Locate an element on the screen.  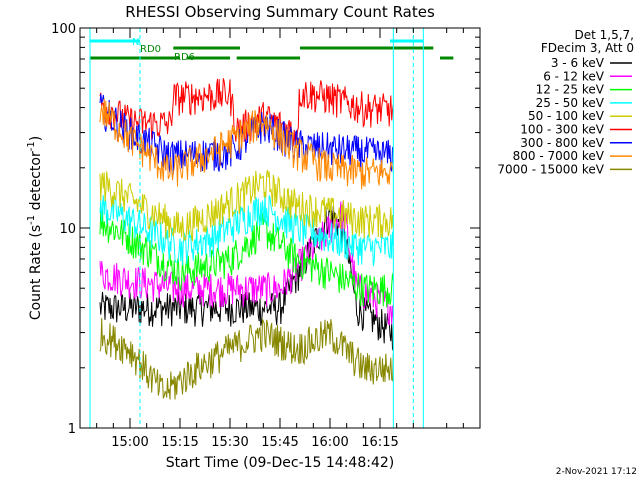
chart-title: RHESSI Observing Summary Count Rates is located at coordinates (280, 12).